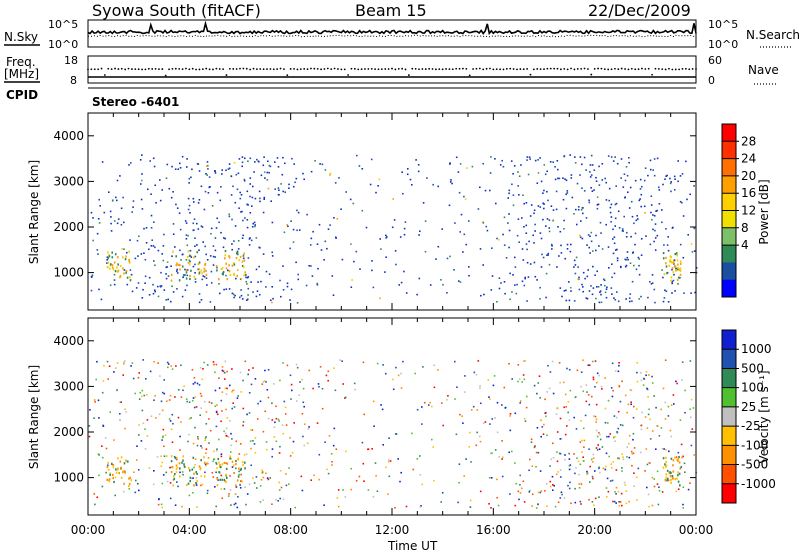 The image size is (800, 554). I want to click on colorbar-tick-label: 12, so click(748, 211).